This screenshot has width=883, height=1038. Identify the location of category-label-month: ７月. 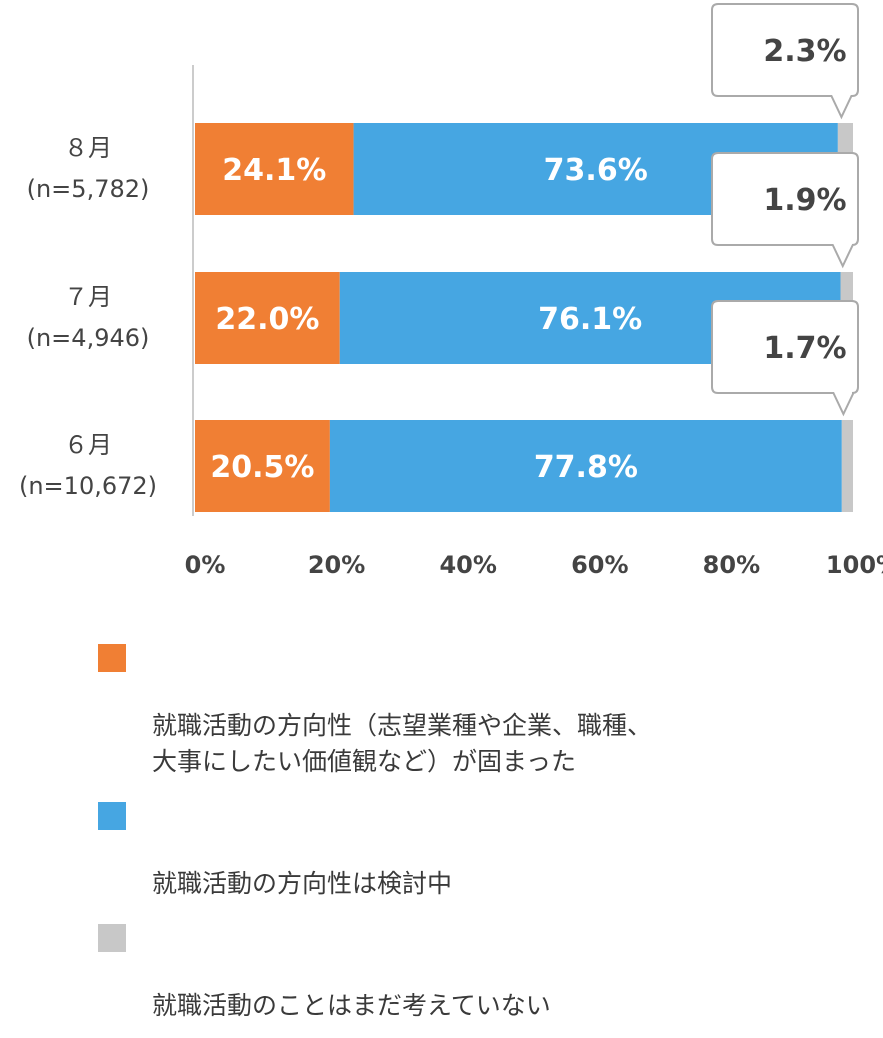
(88, 297).